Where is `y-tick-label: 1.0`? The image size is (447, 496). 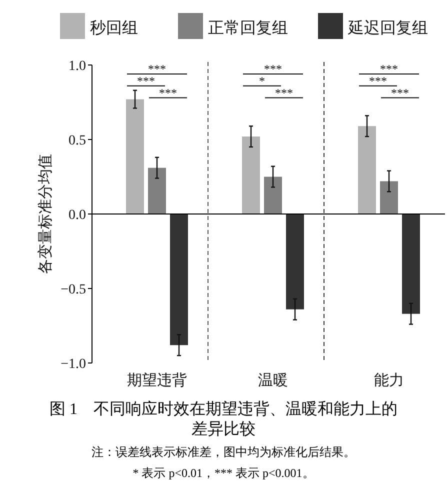 y-tick-label: 1.0 is located at coordinates (77, 66).